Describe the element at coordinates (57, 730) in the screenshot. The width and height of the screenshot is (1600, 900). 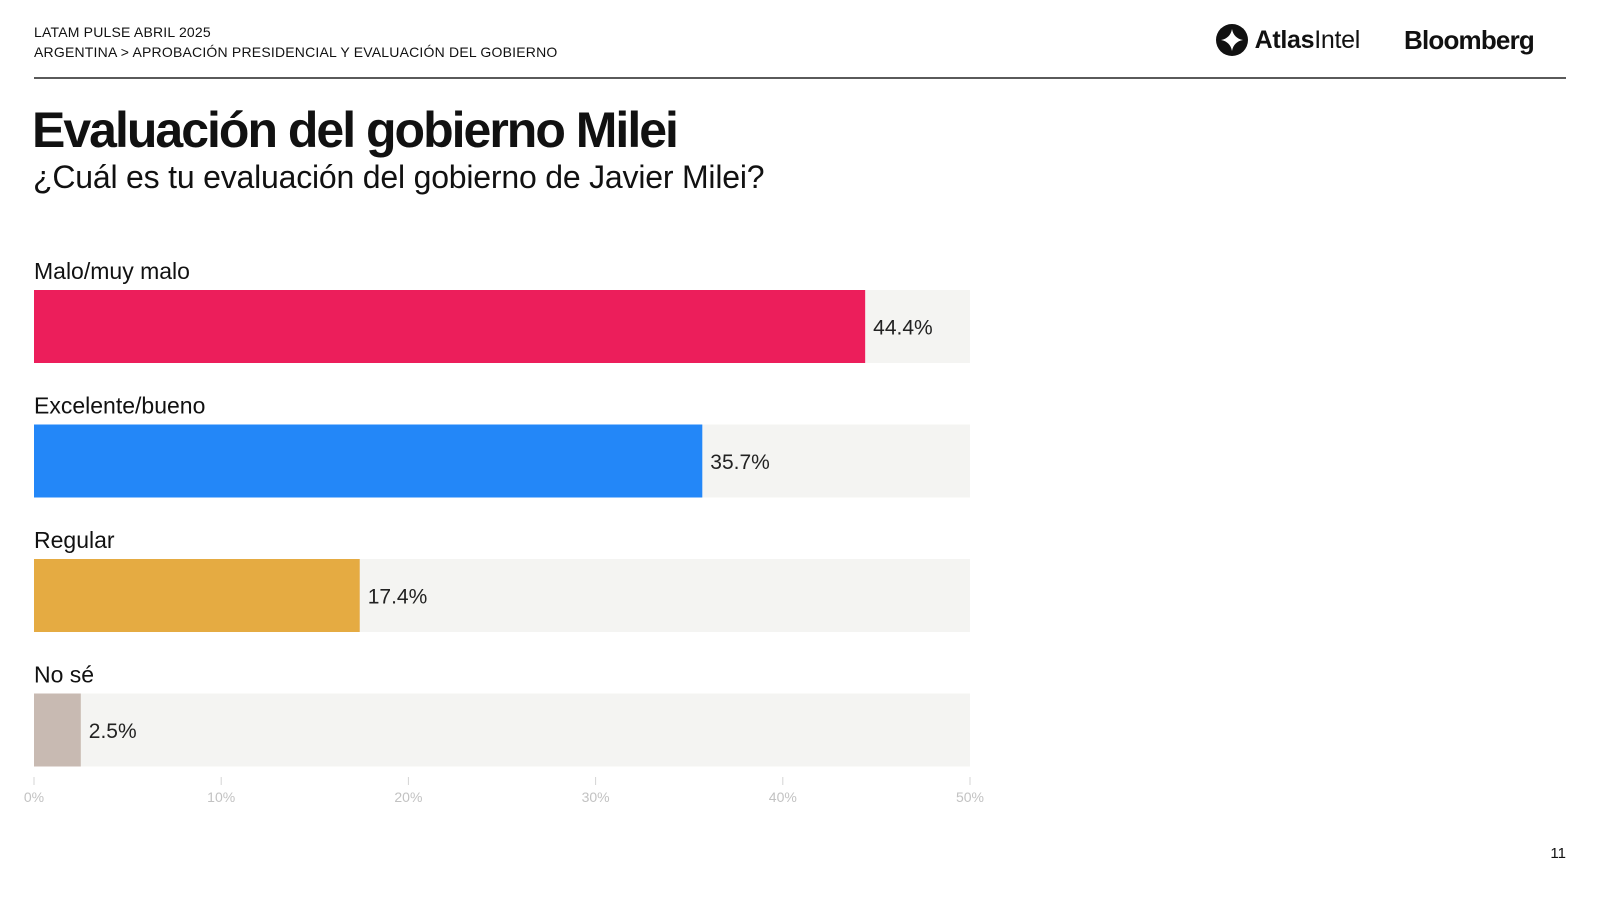
I see `category-3-bar` at that location.